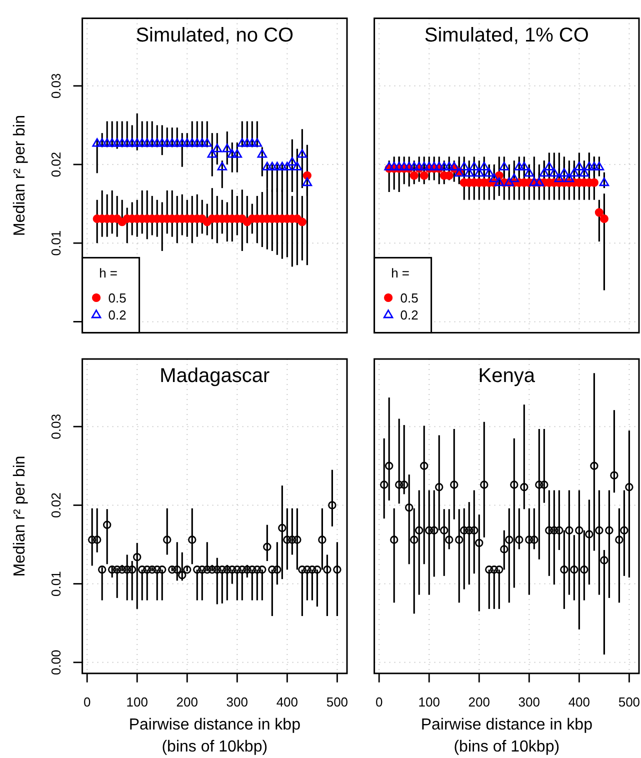 Image resolution: width=641 pixels, height=758 pixels. What do you see at coordinates (56, 663) in the screenshot?
I see `text: 0.00` at bounding box center [56, 663].